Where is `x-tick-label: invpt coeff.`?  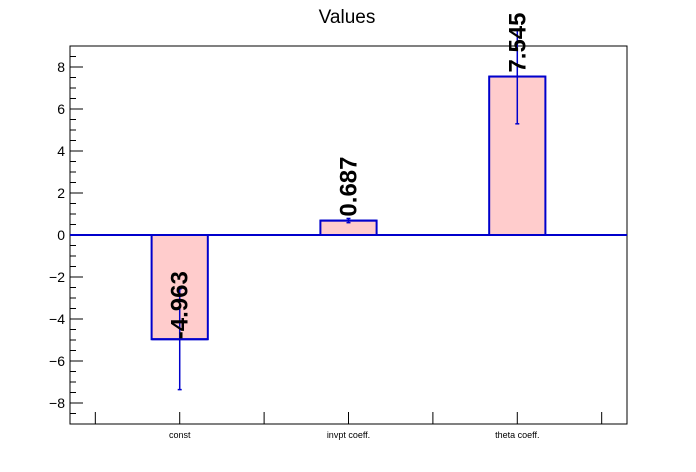
x-tick-label: invpt coeff. is located at coordinates (348, 435).